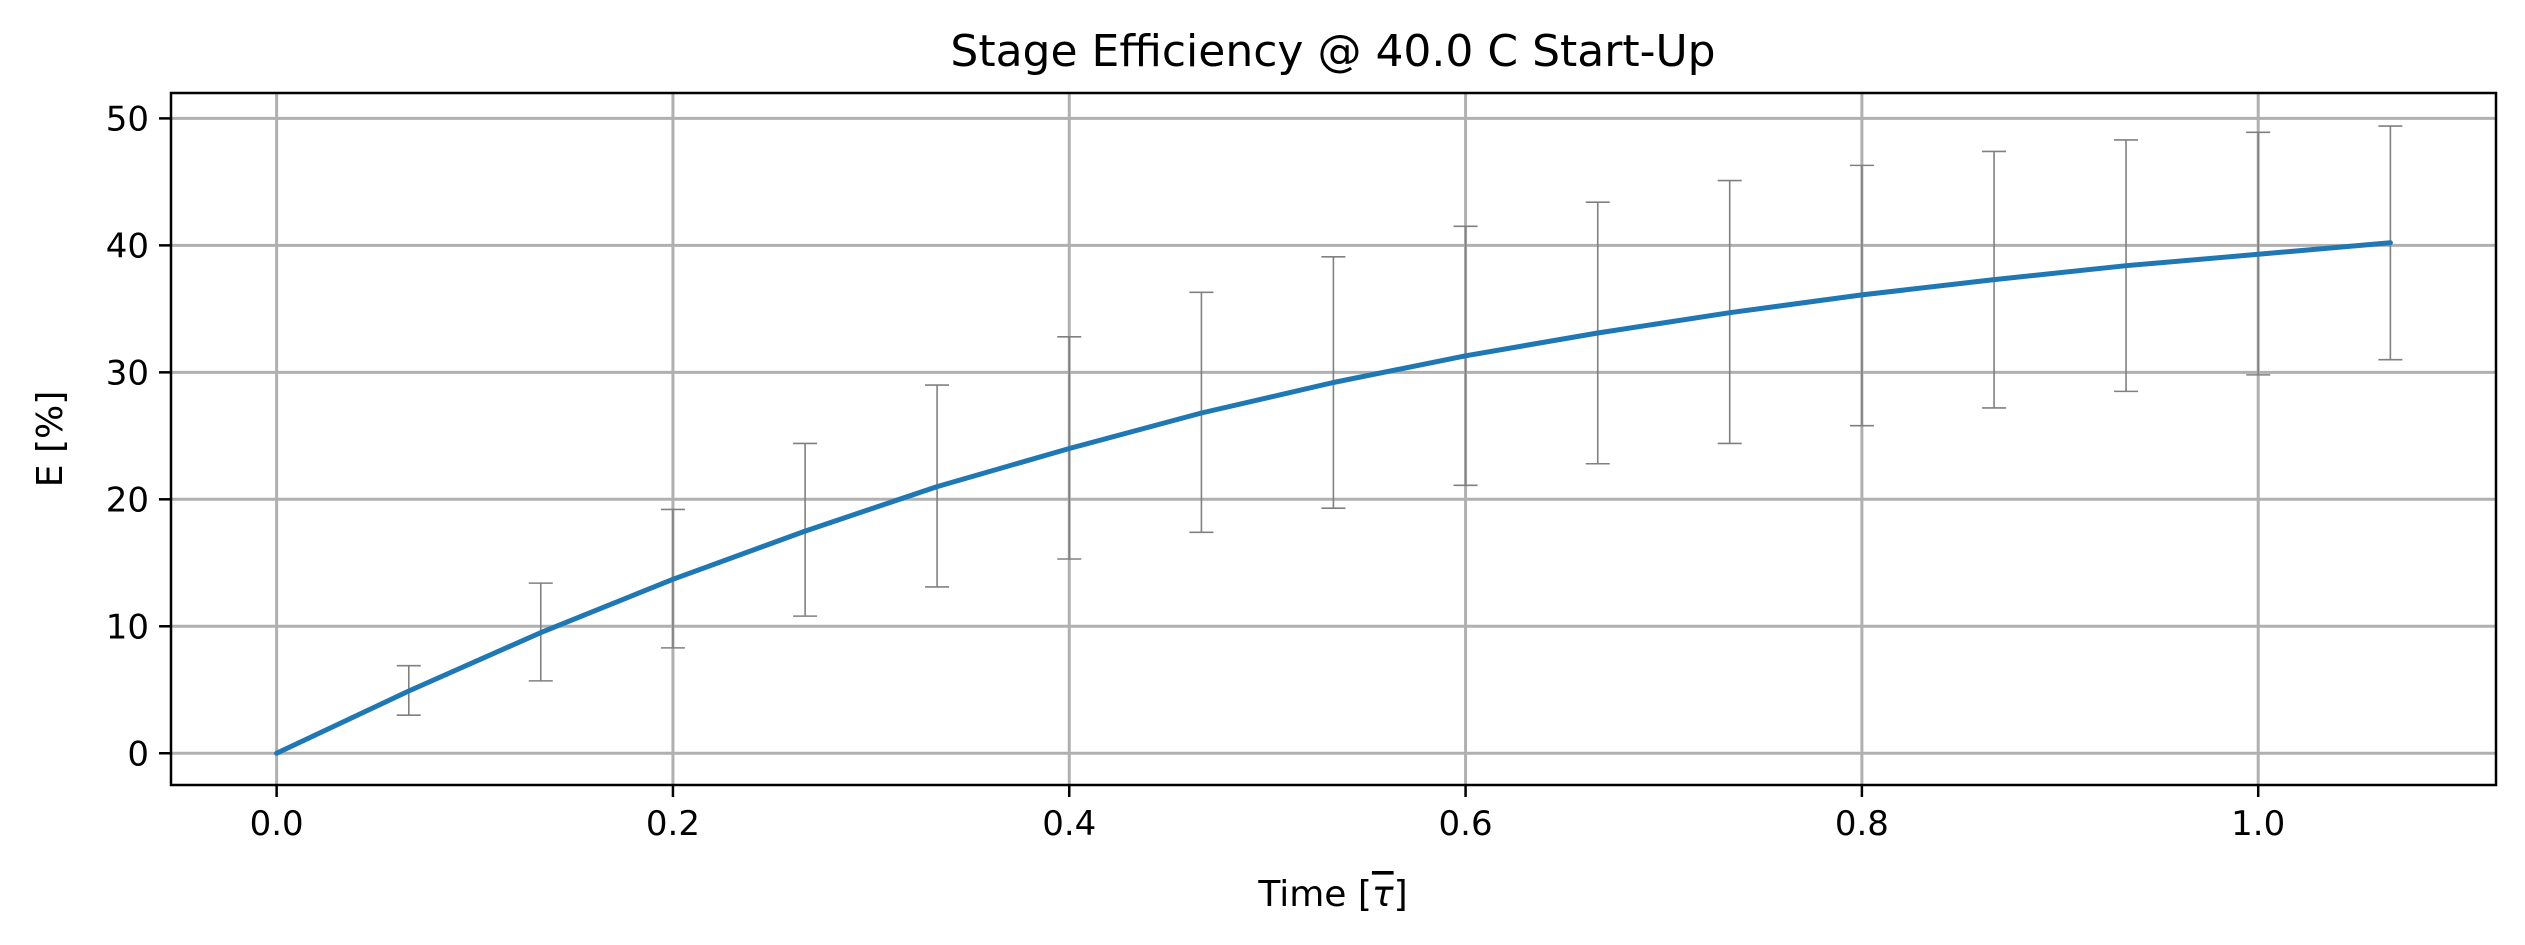 This screenshot has width=2525, height=945. What do you see at coordinates (127, 500) in the screenshot?
I see `y-tick-label: 20` at bounding box center [127, 500].